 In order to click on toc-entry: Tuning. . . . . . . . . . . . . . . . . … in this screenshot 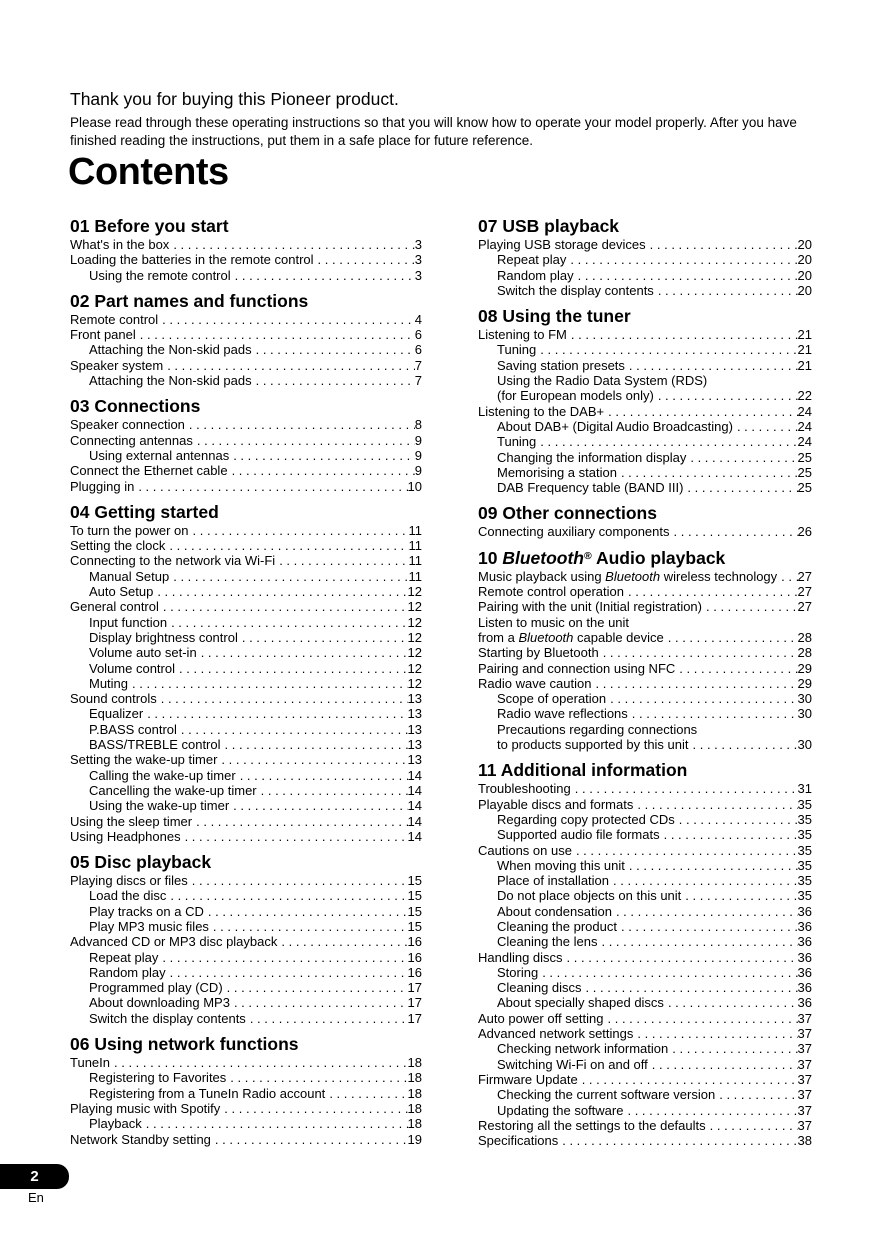, I will do `click(645, 441)`.